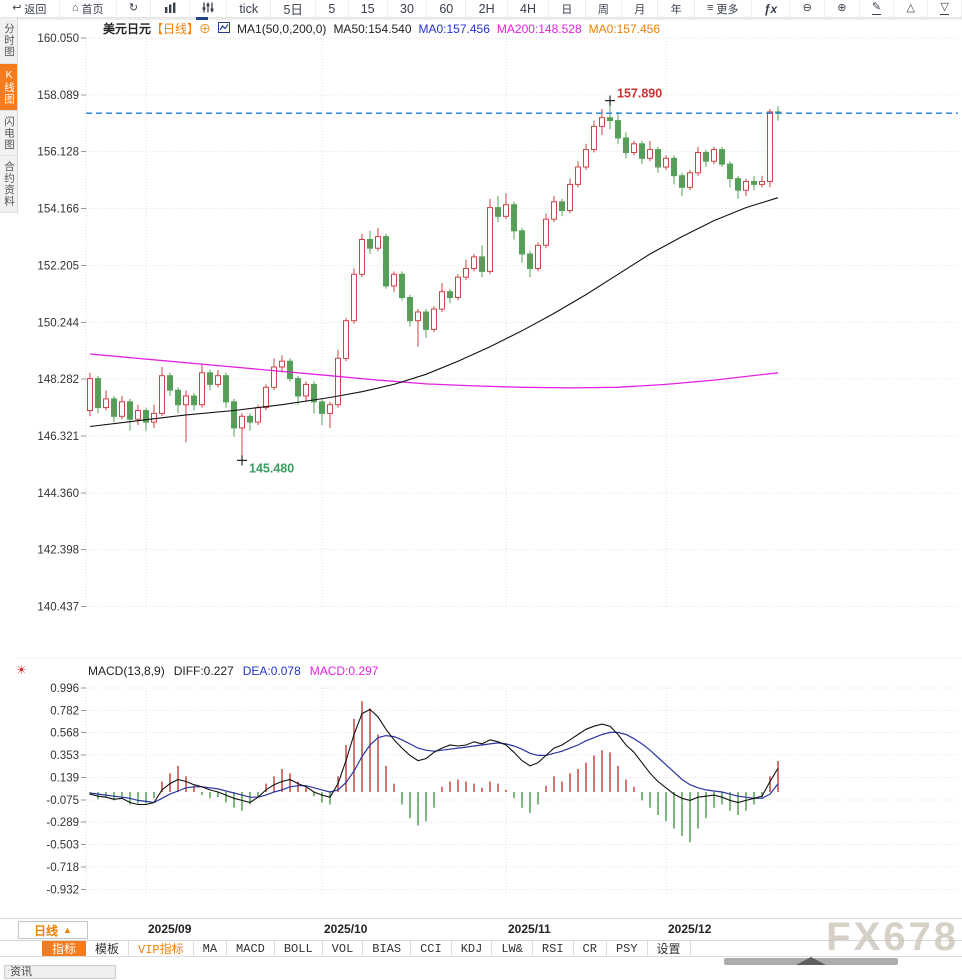 Image resolution: width=962 pixels, height=980 pixels. What do you see at coordinates (669, 949) in the screenshot?
I see `tab-settings: 设置` at bounding box center [669, 949].